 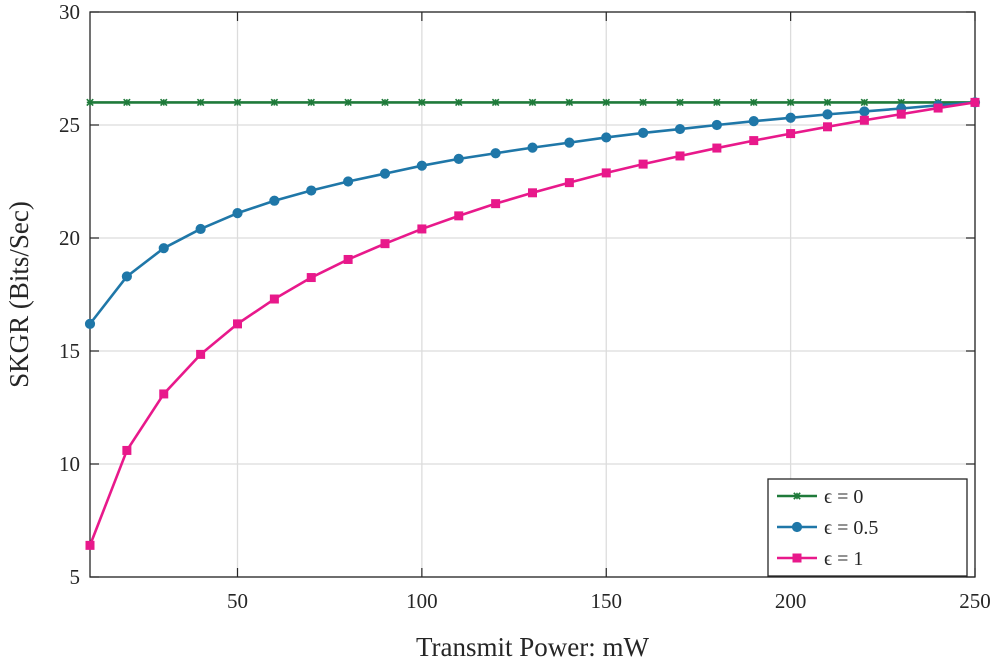 What do you see at coordinates (237, 601) in the screenshot?
I see `x-tick-label: 50` at bounding box center [237, 601].